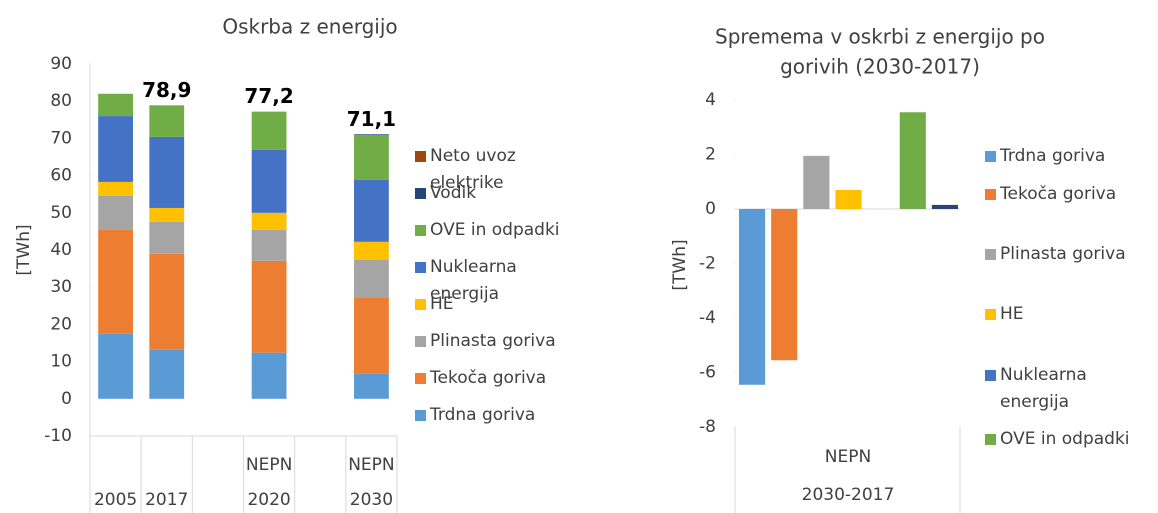 This screenshot has height=513, width=1158. Describe the element at coordinates (166, 90) in the screenshot. I see `total-label: 78,9` at that location.